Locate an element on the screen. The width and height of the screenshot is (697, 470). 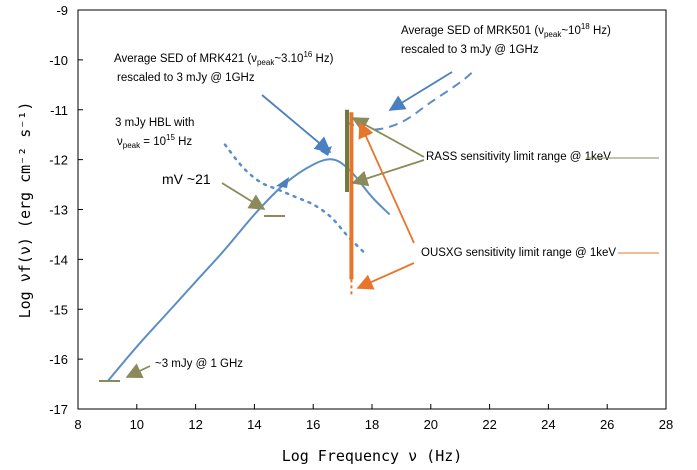
mrk501-label-tail: ~10 is located at coordinates (571, 31).